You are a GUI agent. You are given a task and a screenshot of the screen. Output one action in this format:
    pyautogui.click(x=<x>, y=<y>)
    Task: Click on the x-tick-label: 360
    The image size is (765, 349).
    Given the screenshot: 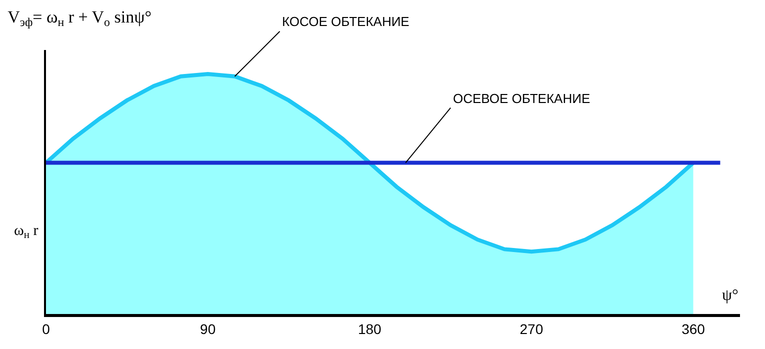 What is the action you would take?
    pyautogui.click(x=694, y=328)
    